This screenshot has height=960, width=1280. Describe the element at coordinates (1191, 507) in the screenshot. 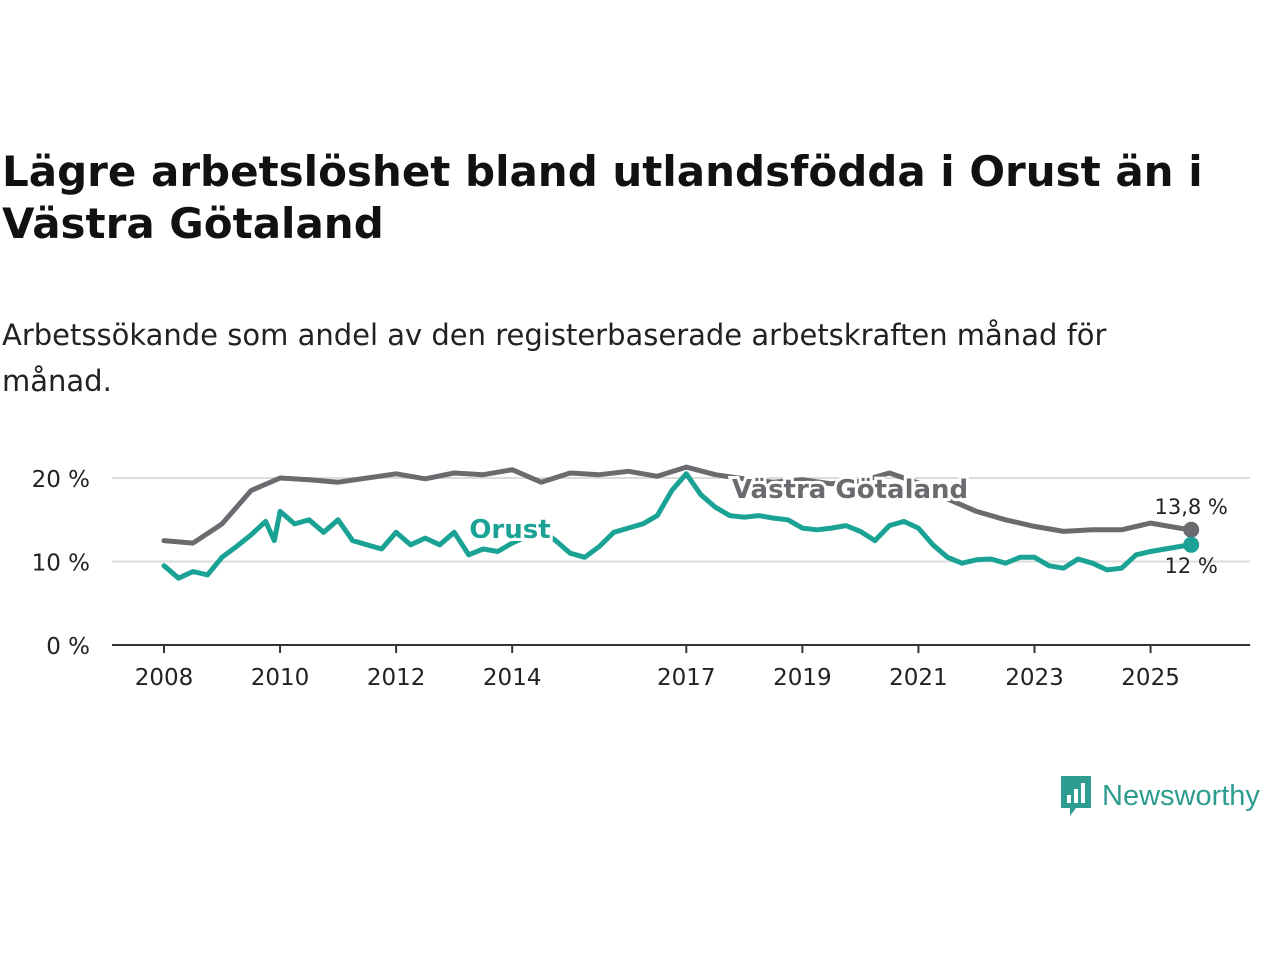

I see `end-value-label: 13,8 %` at that location.